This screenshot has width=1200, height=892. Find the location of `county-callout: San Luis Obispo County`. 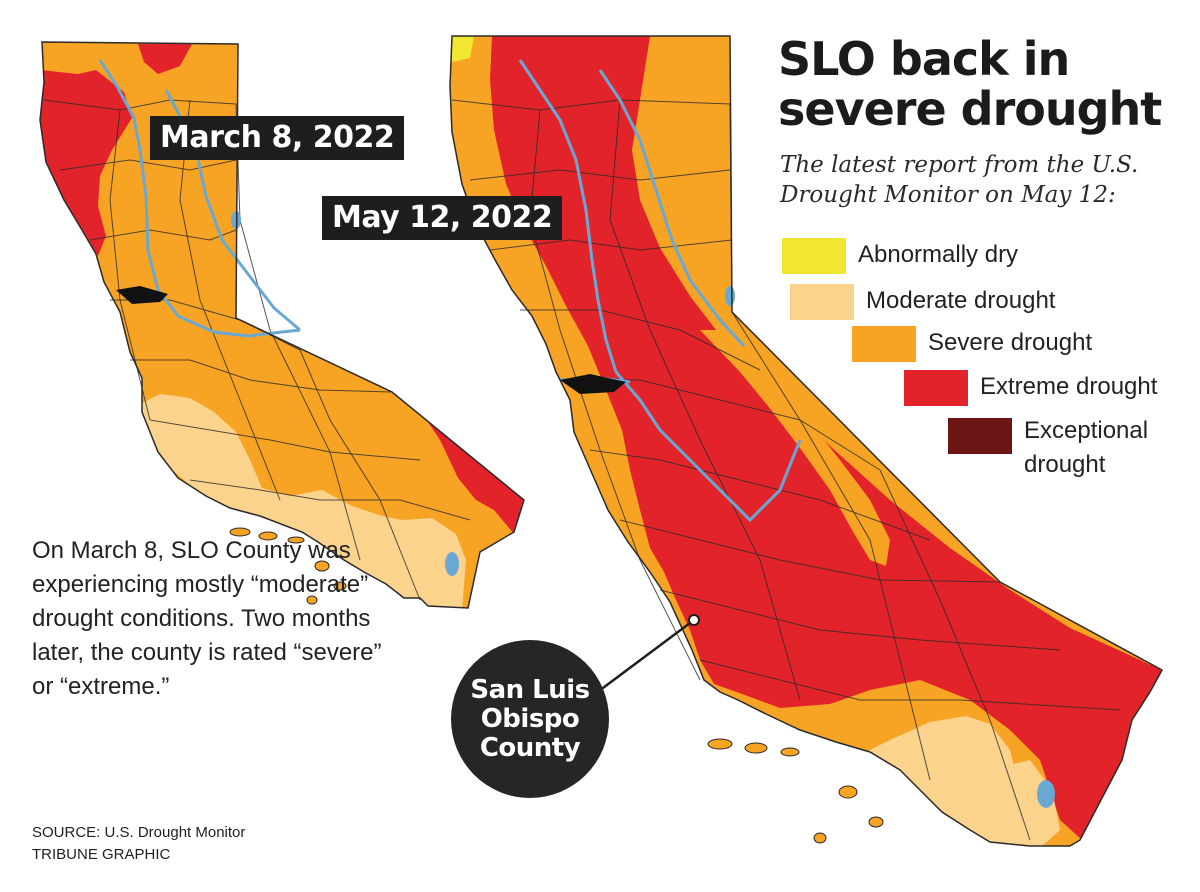

county-callout: San Luis Obispo County is located at coordinates (530, 719).